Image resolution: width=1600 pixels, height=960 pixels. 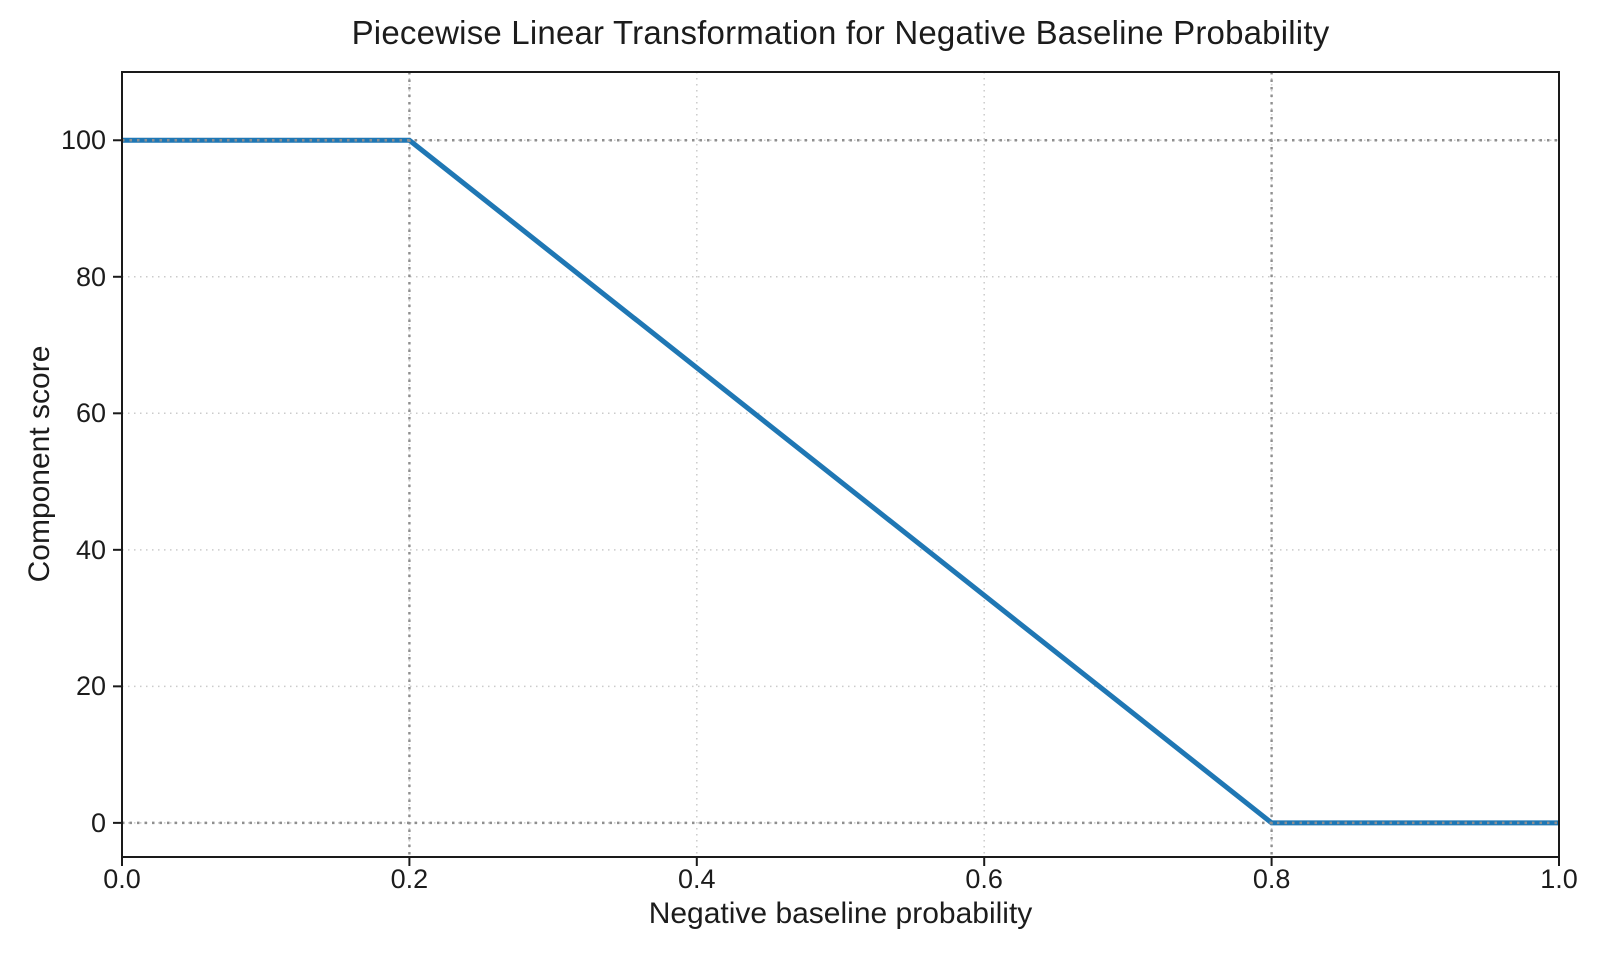 What do you see at coordinates (840, 913) in the screenshot?
I see `x-axis-label: Negative baseline probability` at bounding box center [840, 913].